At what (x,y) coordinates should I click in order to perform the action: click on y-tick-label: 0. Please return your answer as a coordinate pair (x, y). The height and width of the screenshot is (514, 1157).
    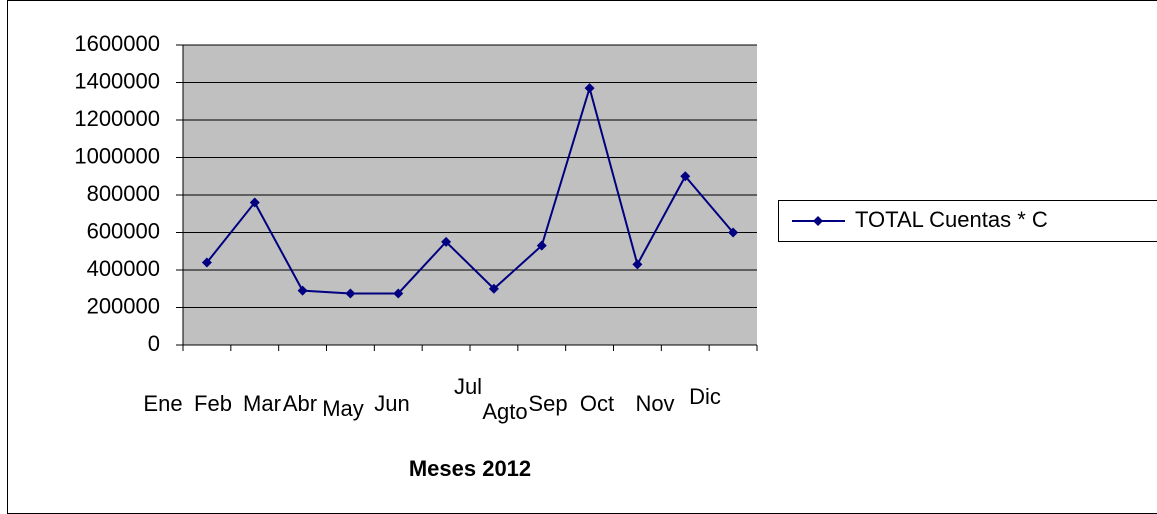
    Looking at the image, I should click on (154, 343).